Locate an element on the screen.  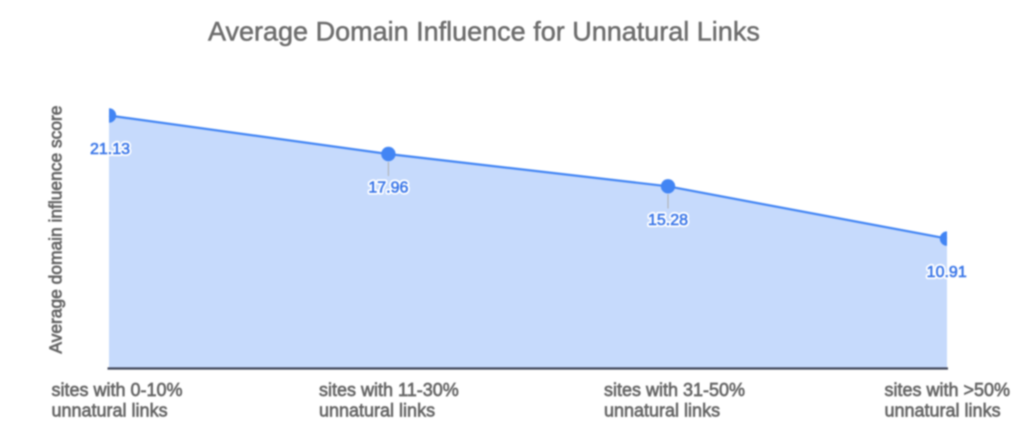
svg-text: 17.96 is located at coordinates (388, 188).